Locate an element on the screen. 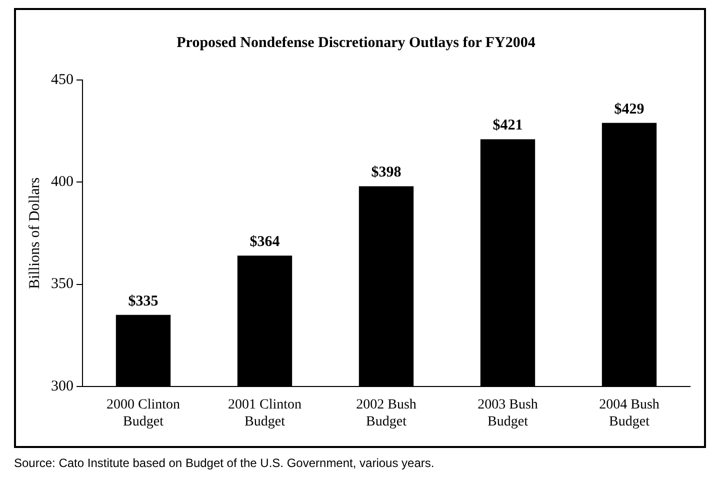 The height and width of the screenshot is (483, 711). y-tick-label: 400 is located at coordinates (62, 182).